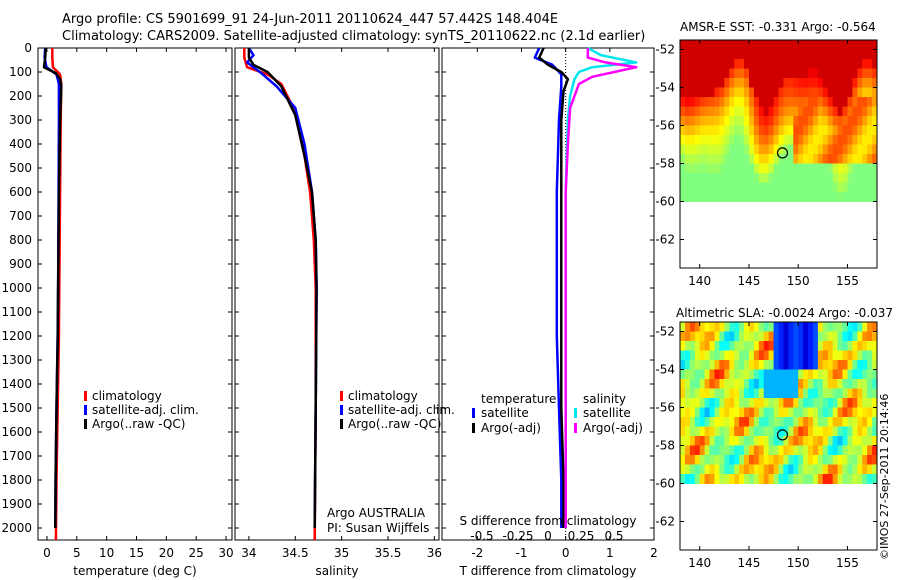 This screenshot has width=900, height=580. What do you see at coordinates (20, 264) in the screenshot?
I see `y-tick-label: 900` at bounding box center [20, 264].